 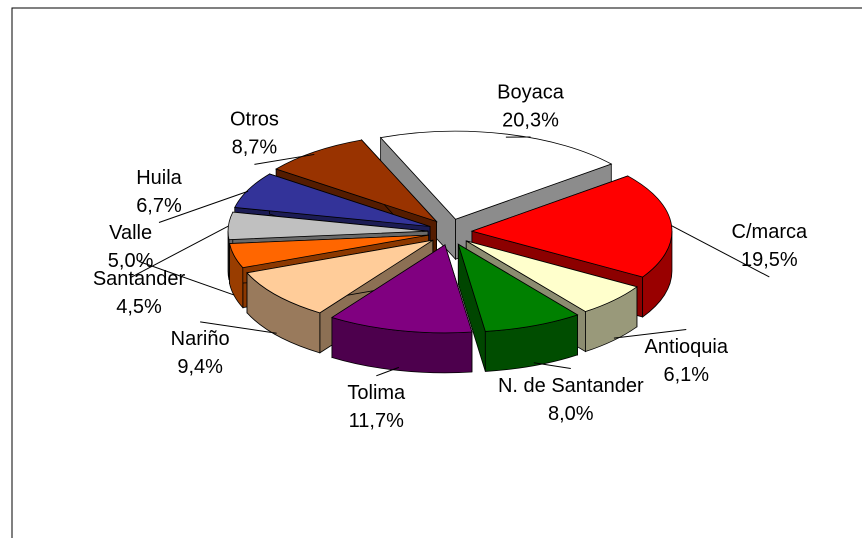 What do you see at coordinates (139, 307) in the screenshot?
I see `slice-value-label: 4,5%` at bounding box center [139, 307].